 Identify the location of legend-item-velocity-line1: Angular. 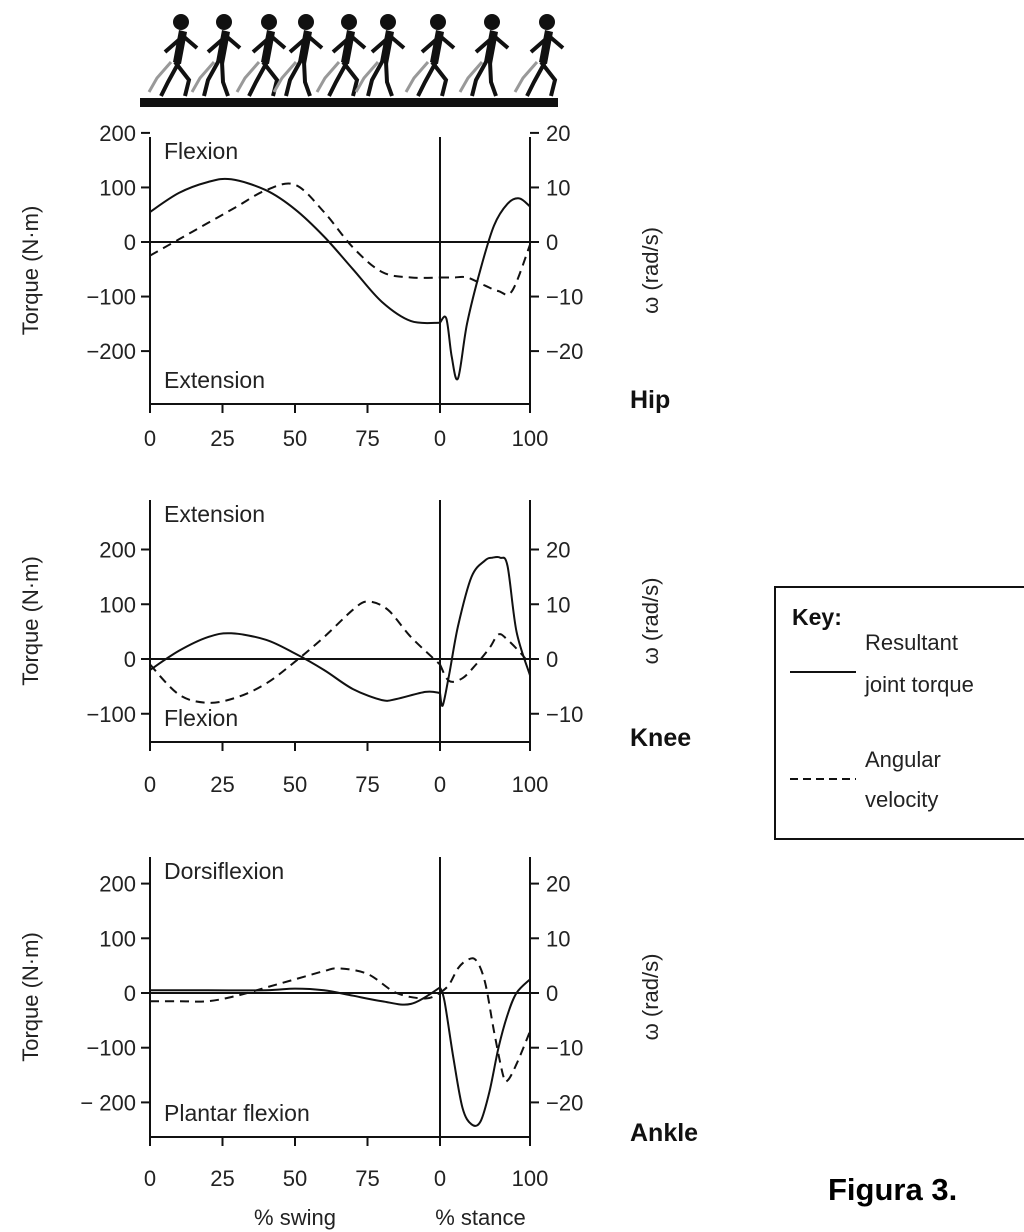
(903, 759).